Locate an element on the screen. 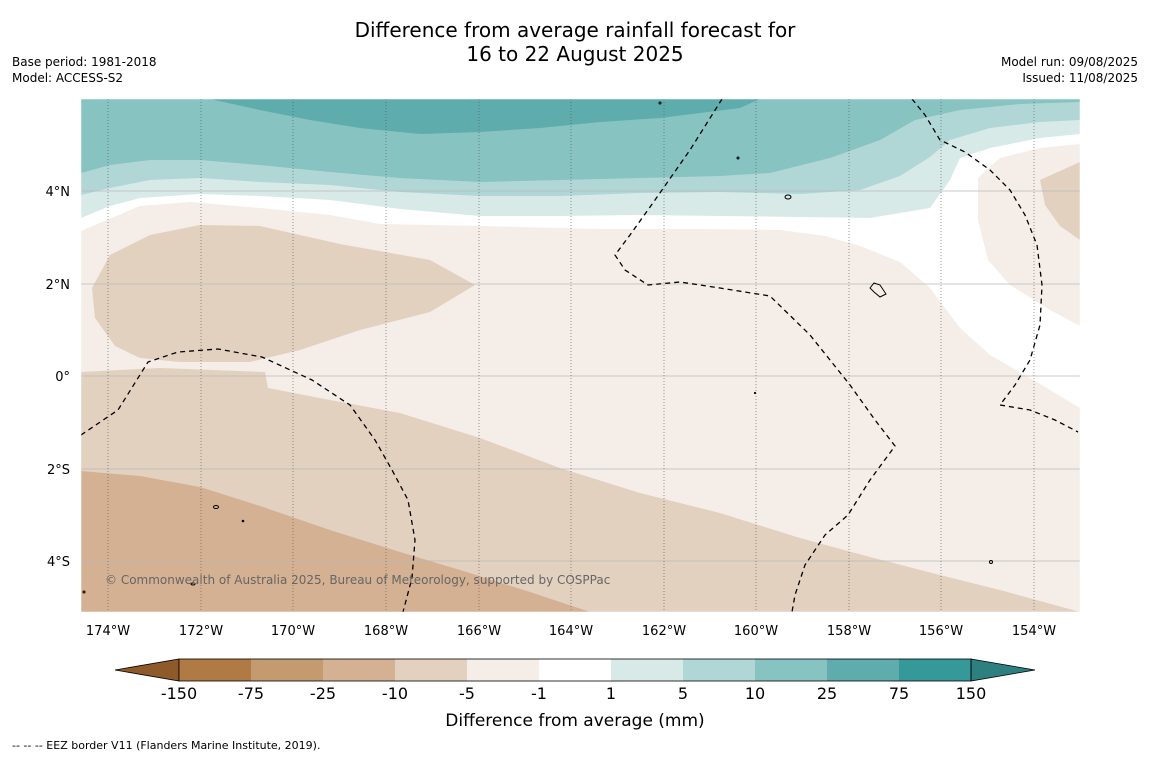 The image size is (1150, 758). issued-text: Issued: 11/08/2025 is located at coordinates (1080, 78).